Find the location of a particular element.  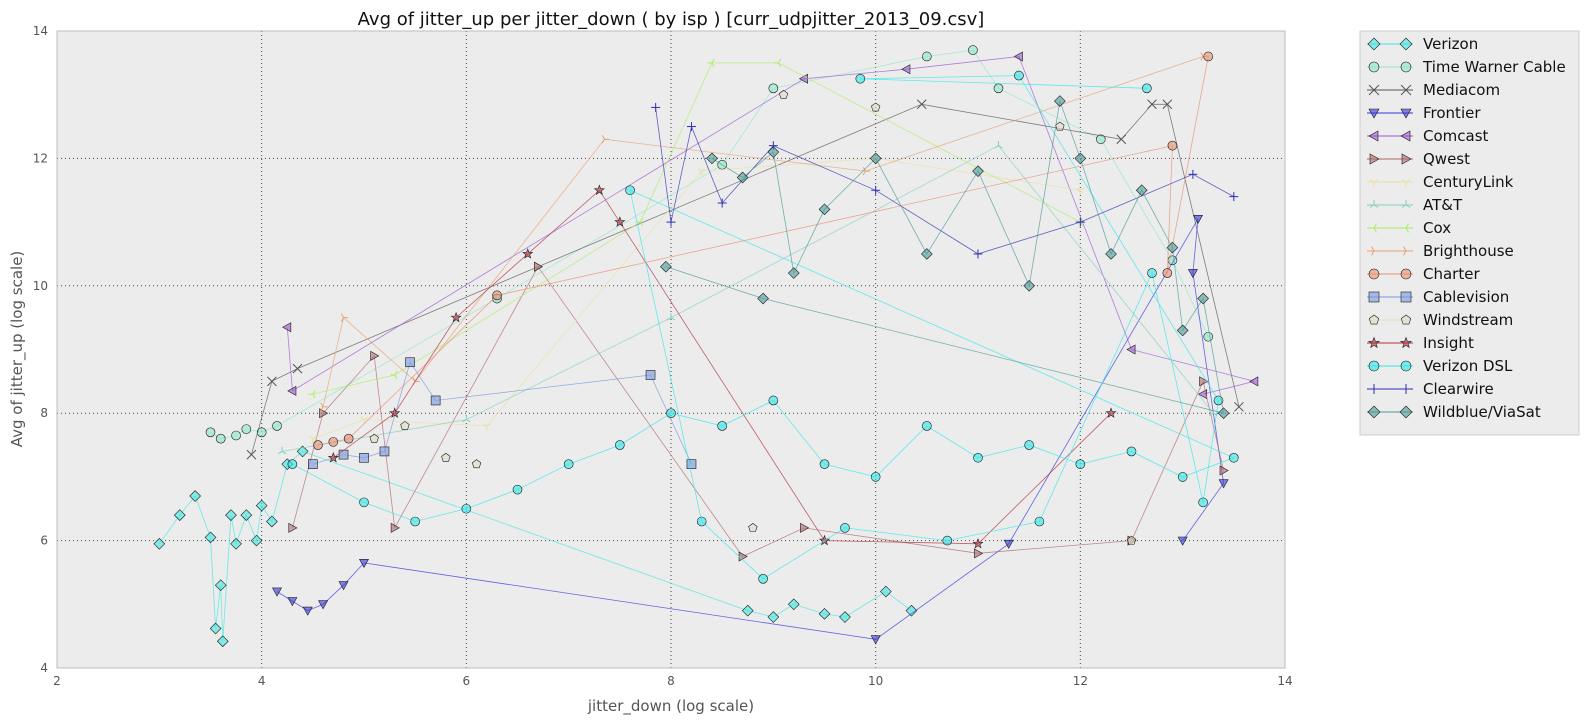

legend-item-cablevision: Cablevision is located at coordinates (1438, 297).